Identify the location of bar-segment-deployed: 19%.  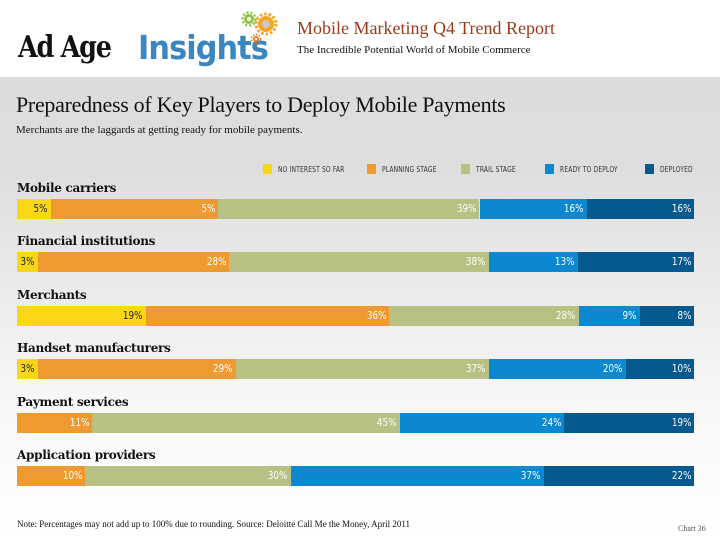
(629, 422).